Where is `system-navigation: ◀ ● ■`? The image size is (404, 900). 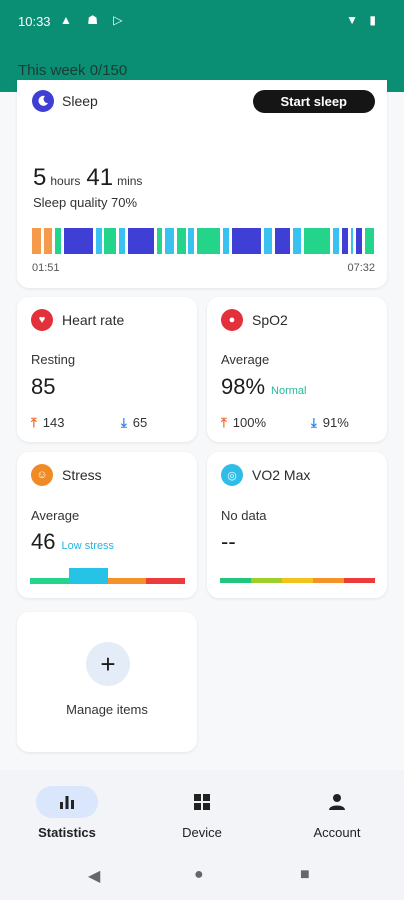
system-navigation: ◀ ● ■ is located at coordinates (202, 874).